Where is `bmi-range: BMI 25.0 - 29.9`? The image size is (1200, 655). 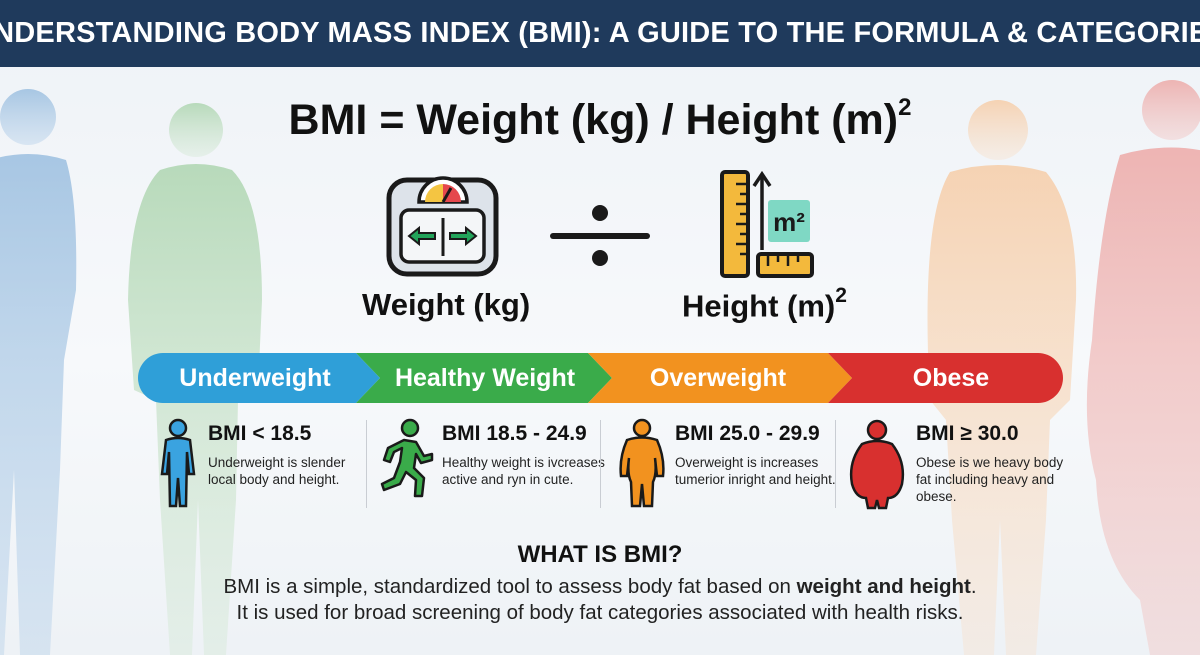
bmi-range: BMI 25.0 - 29.9 is located at coordinates (747, 433).